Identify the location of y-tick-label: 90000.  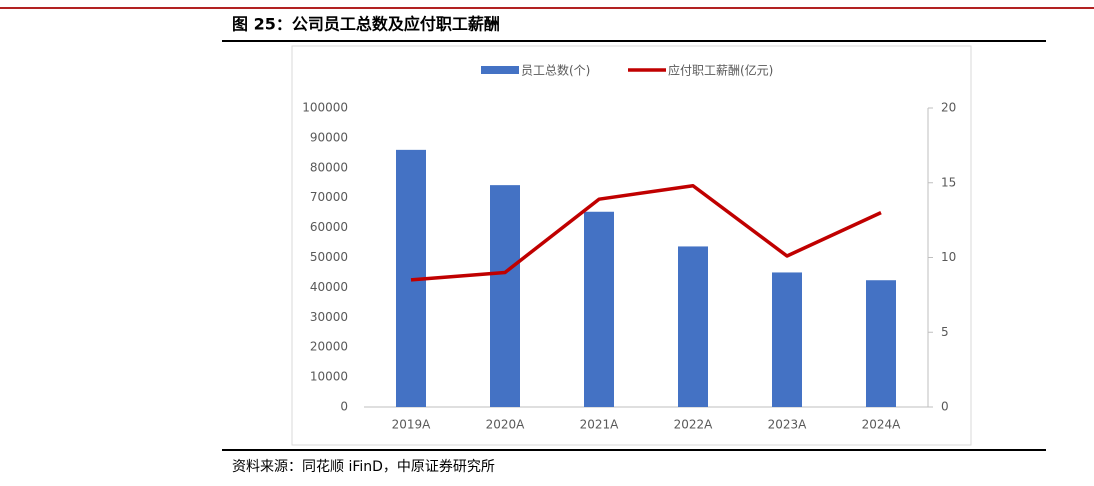
(329, 137).